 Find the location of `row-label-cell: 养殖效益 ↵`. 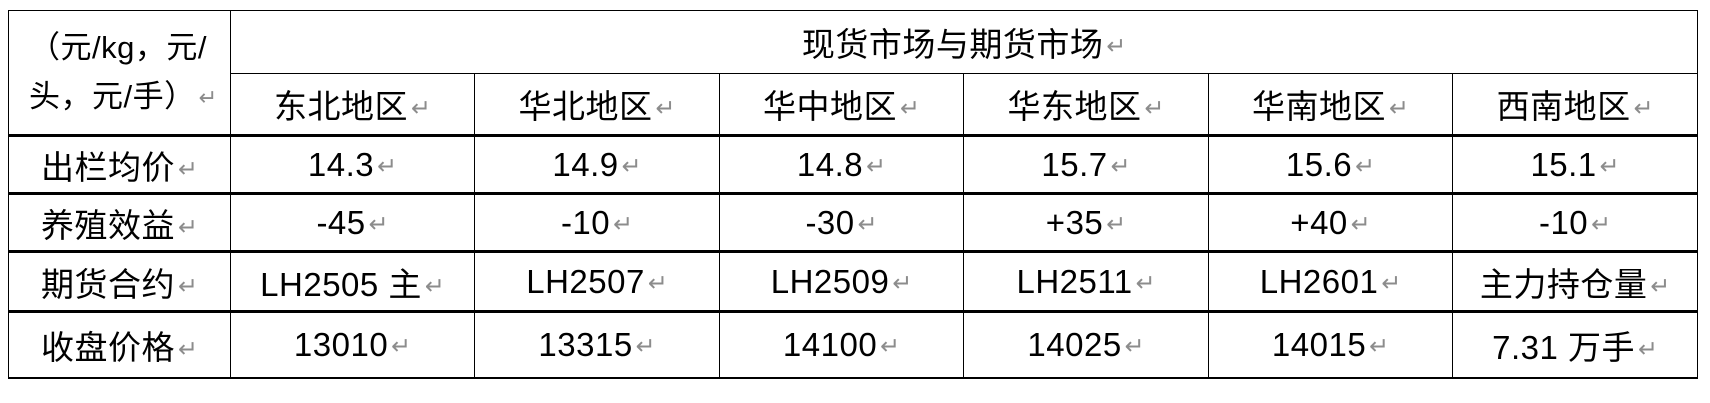

row-label-cell: 养殖效益 ↵ is located at coordinates (119, 222).